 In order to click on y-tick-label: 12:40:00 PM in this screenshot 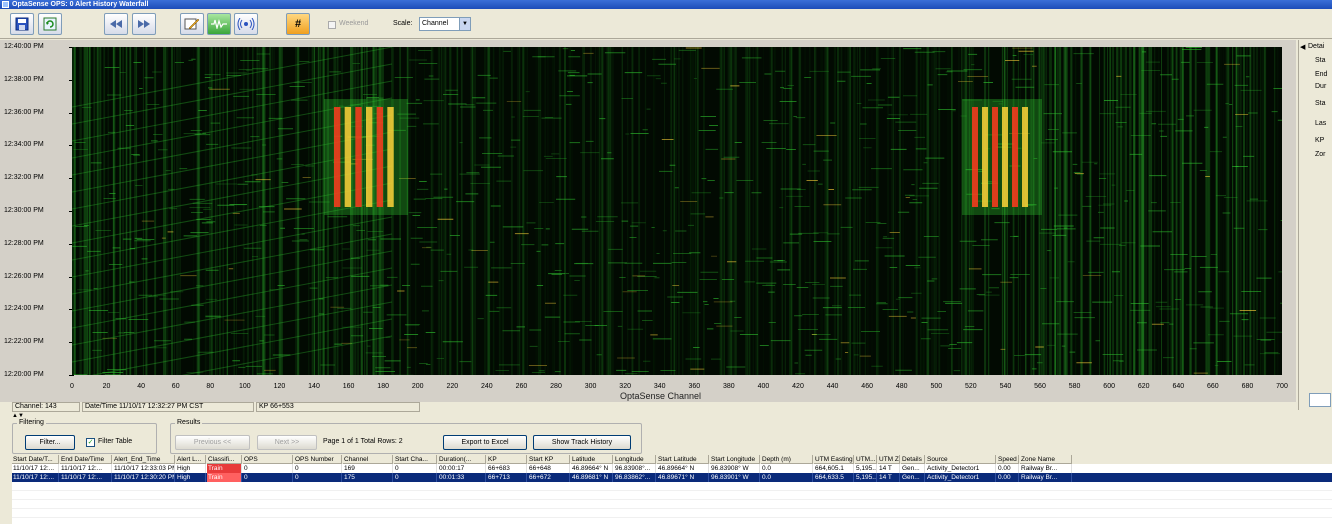, I will do `click(39, 46)`.